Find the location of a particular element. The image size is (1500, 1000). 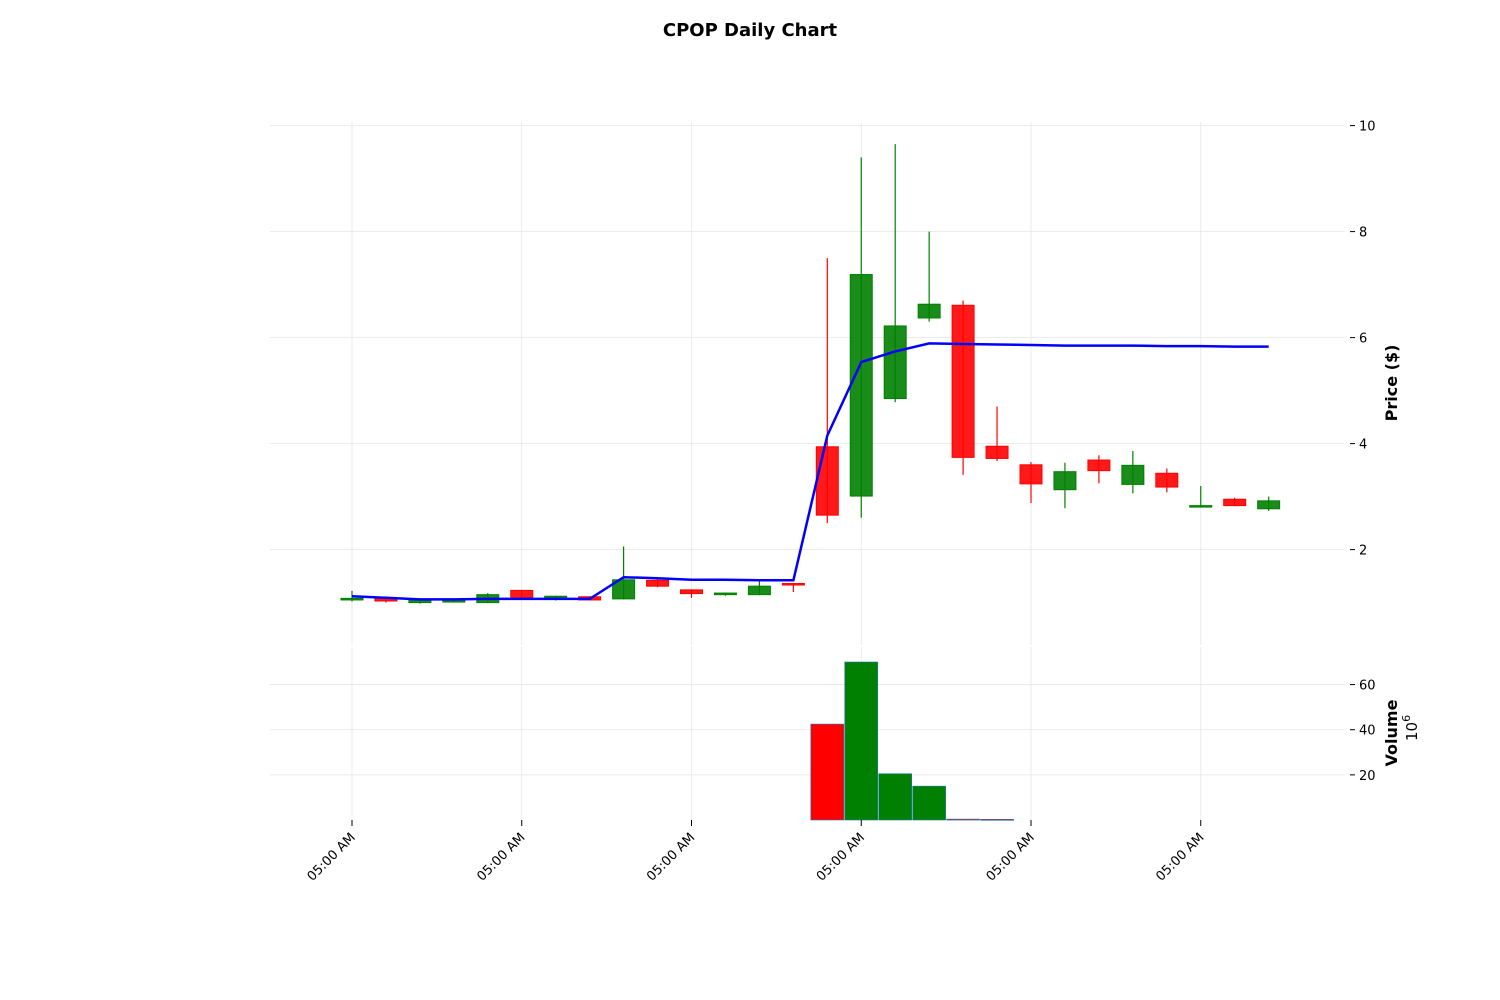

price-tick-label: 2 is located at coordinates (1363, 551).